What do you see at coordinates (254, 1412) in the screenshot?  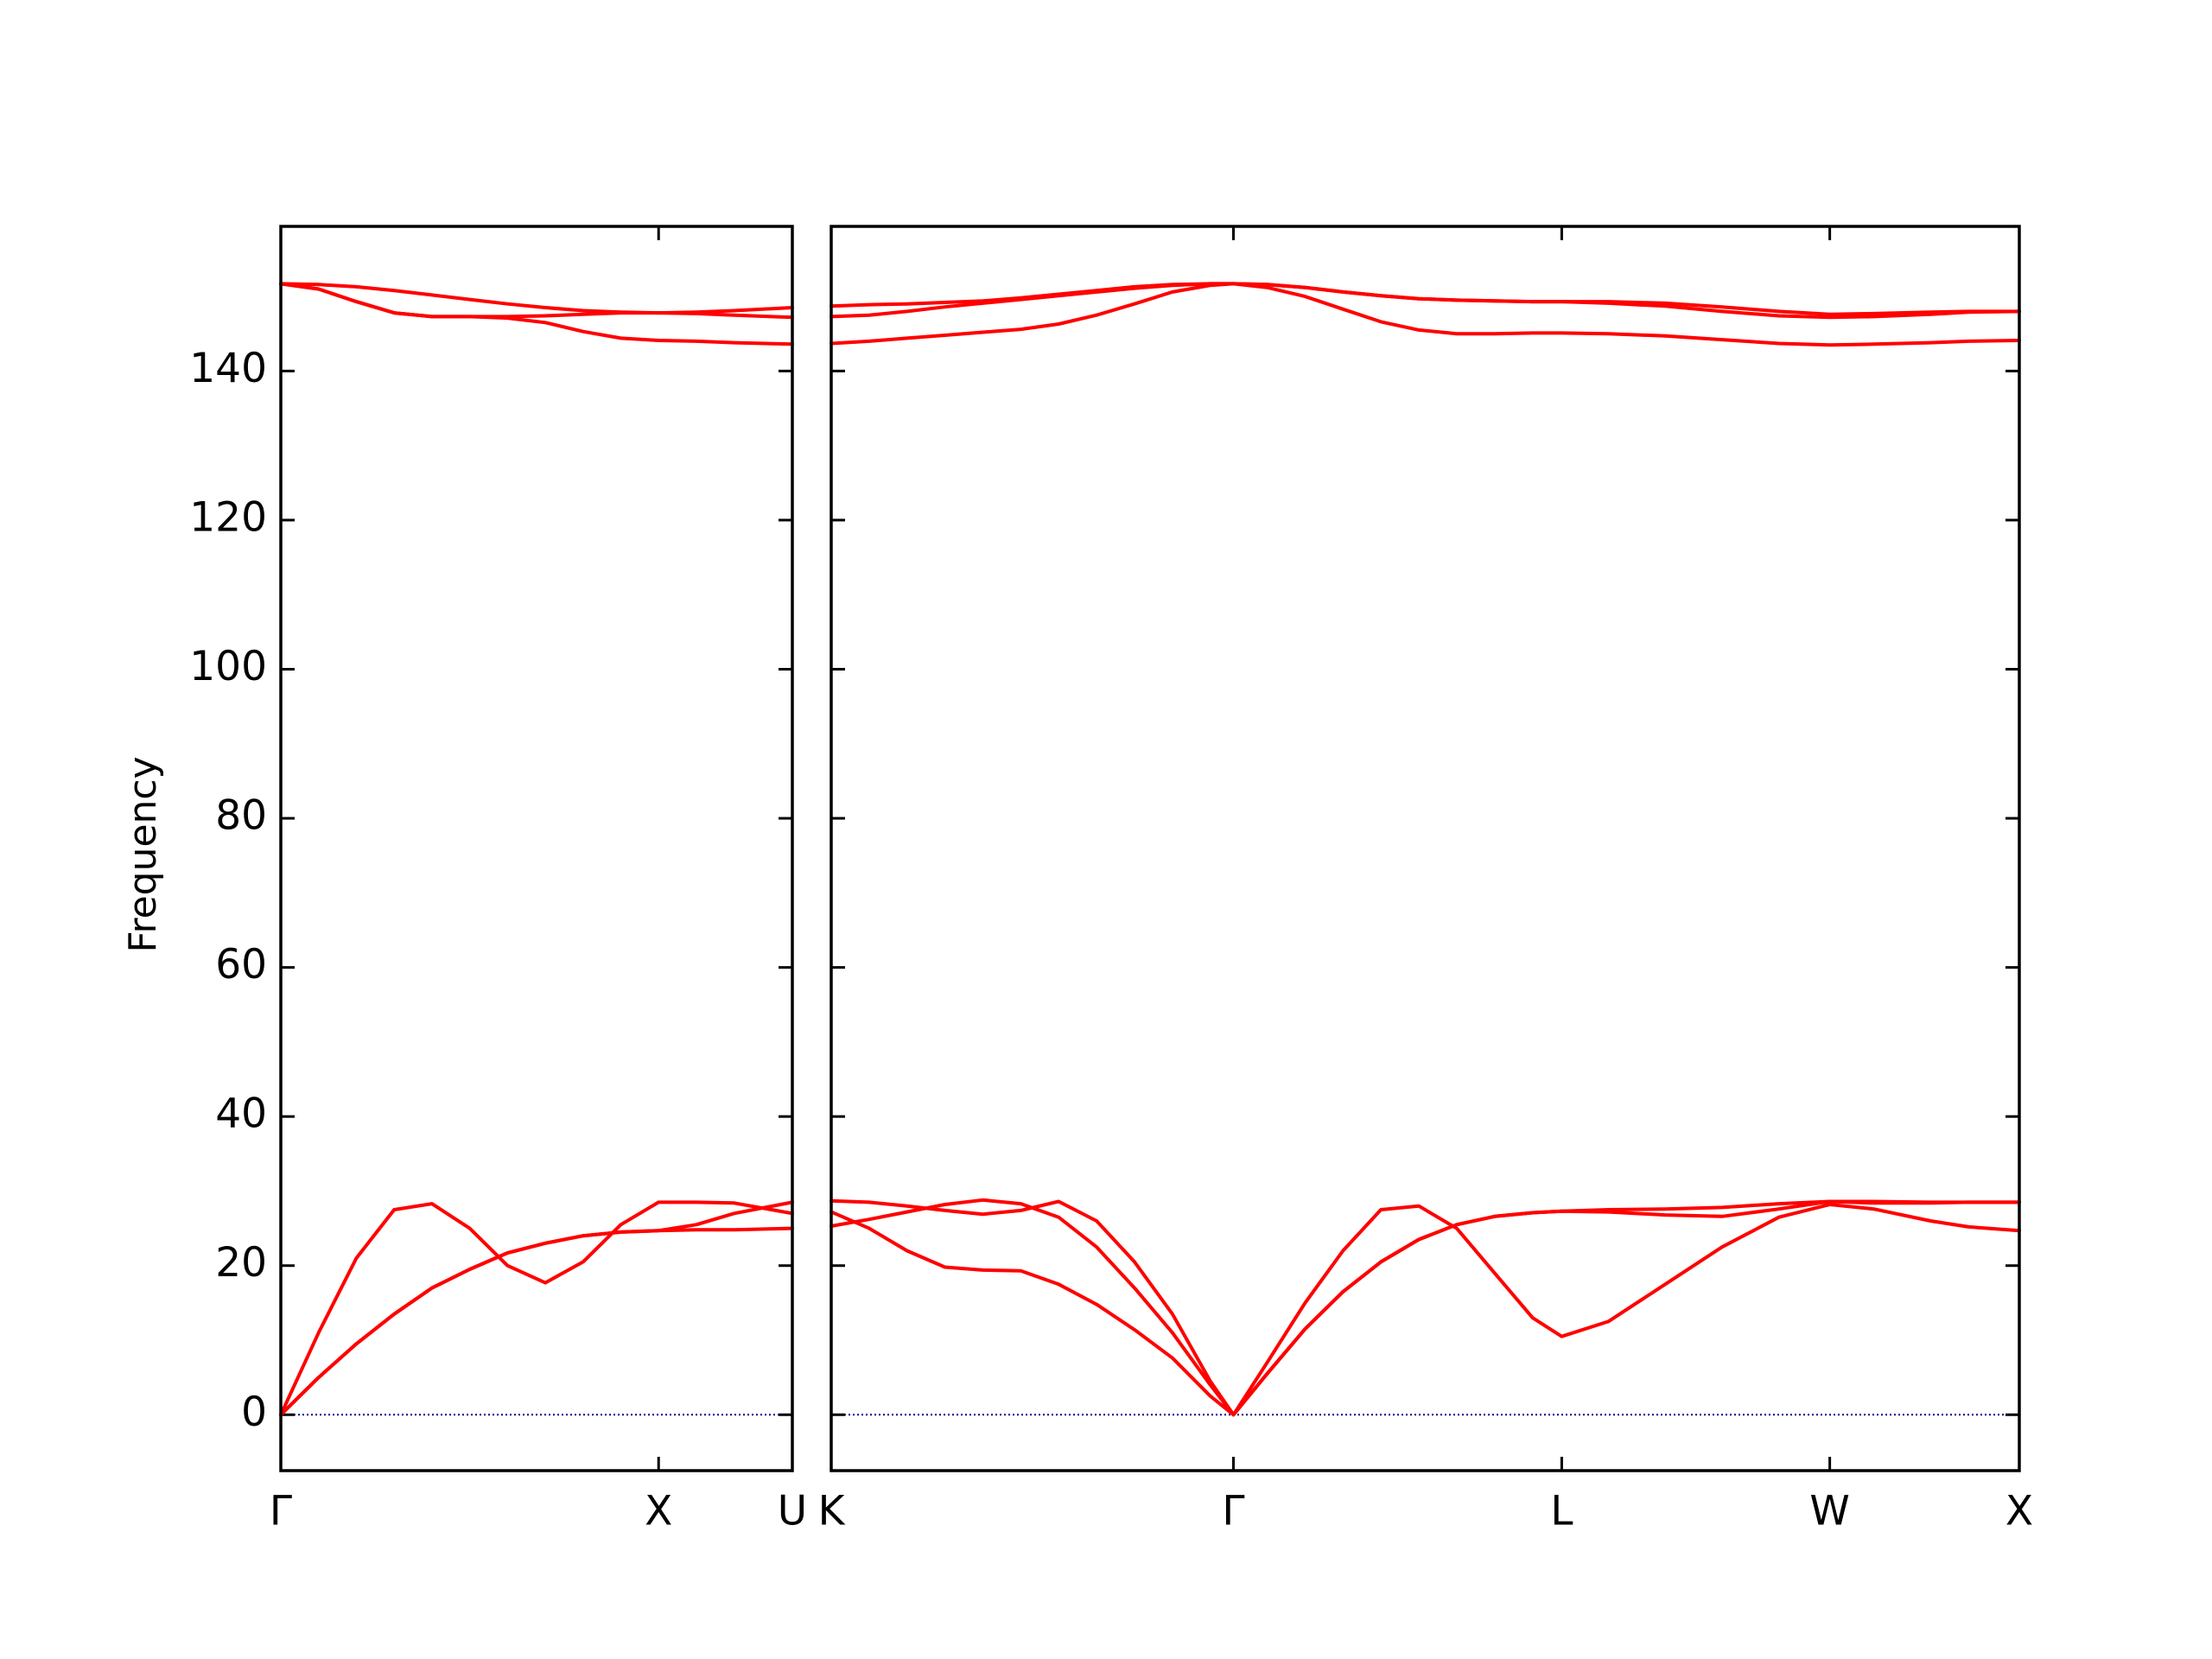 I see `y-tick-label: 0` at bounding box center [254, 1412].